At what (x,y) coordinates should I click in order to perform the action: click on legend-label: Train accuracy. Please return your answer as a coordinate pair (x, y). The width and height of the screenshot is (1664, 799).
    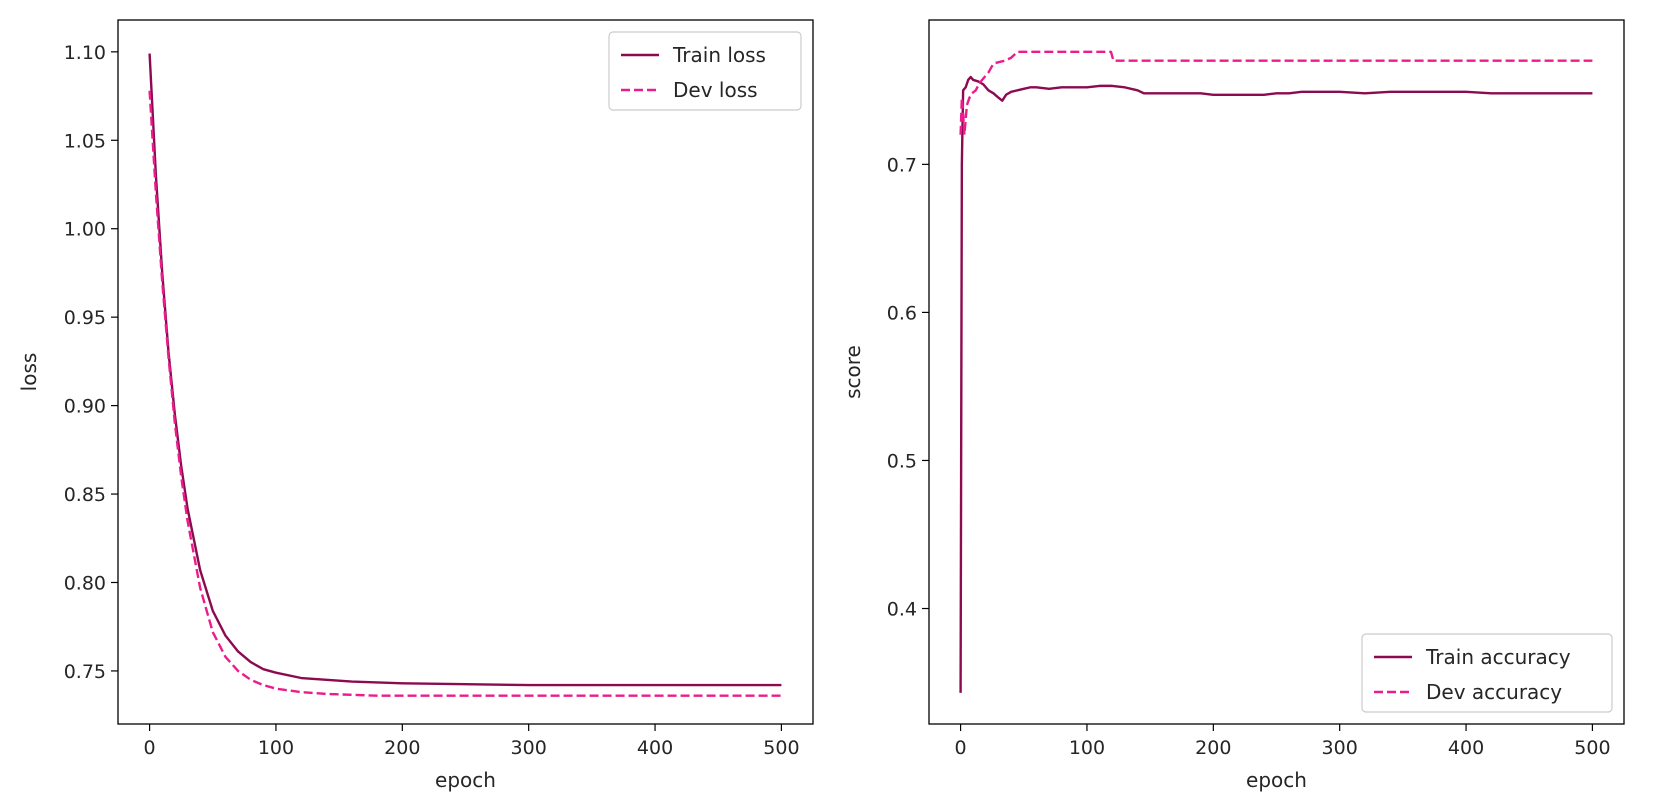
    Looking at the image, I should click on (1498, 657).